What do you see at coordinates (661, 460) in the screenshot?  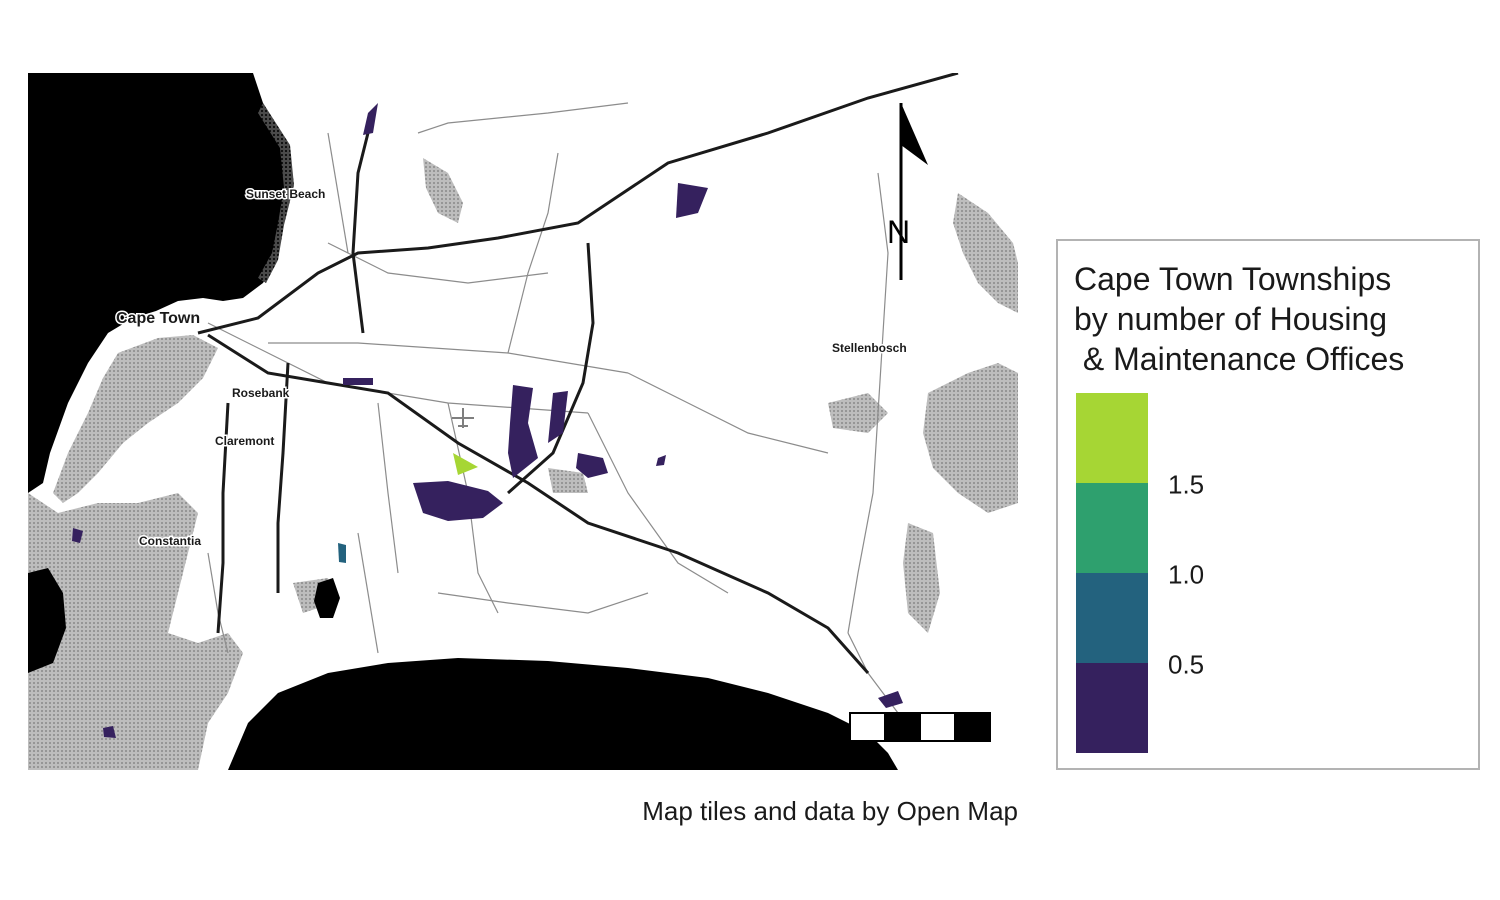 I see `township-m` at bounding box center [661, 460].